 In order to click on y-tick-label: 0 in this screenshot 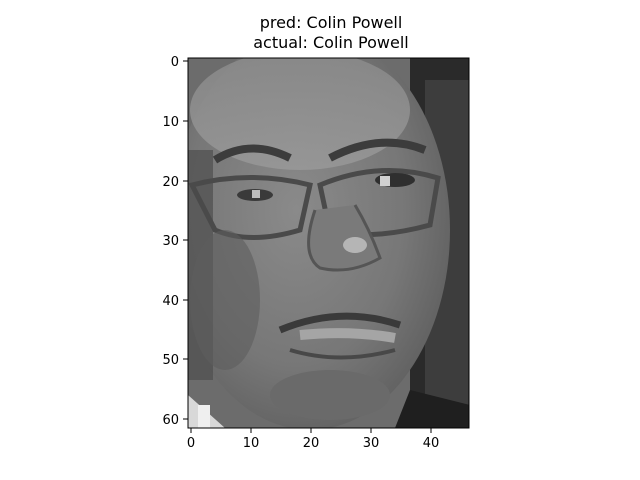, I will do `click(175, 62)`.